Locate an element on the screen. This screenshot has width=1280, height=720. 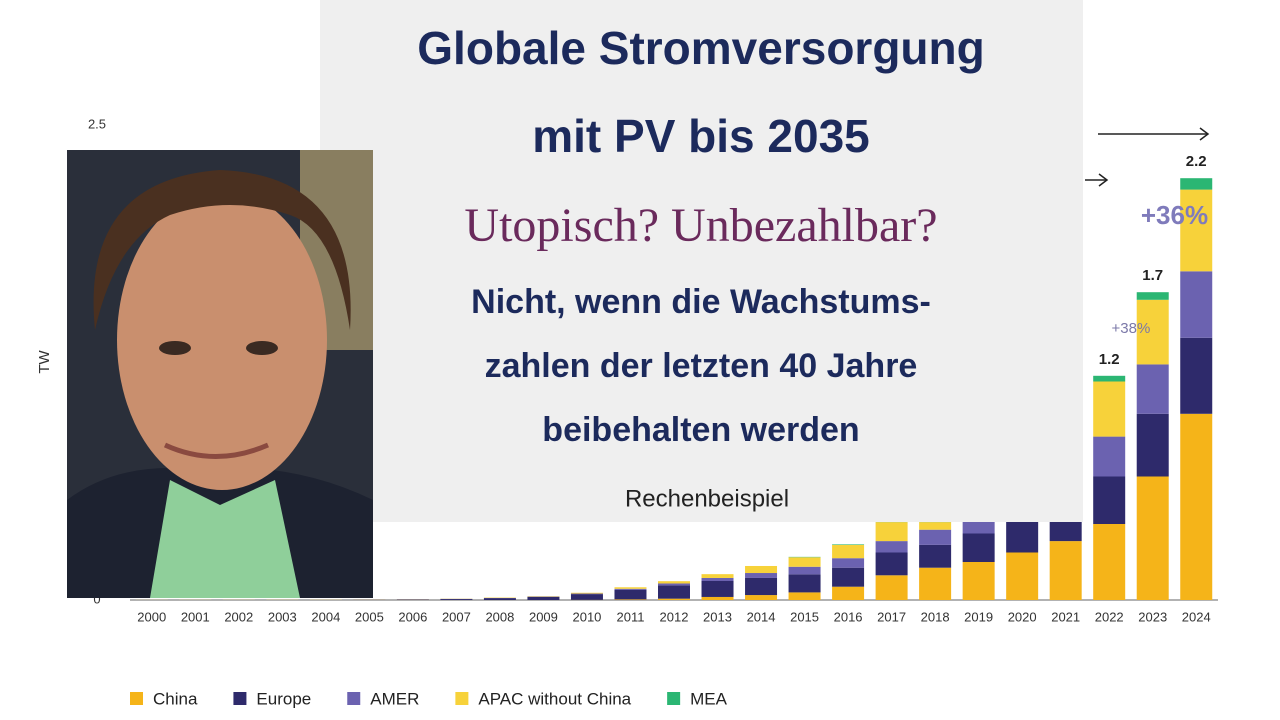
overlay-question: Utopisch? Unbezahlbar? is located at coordinates (700, 225).